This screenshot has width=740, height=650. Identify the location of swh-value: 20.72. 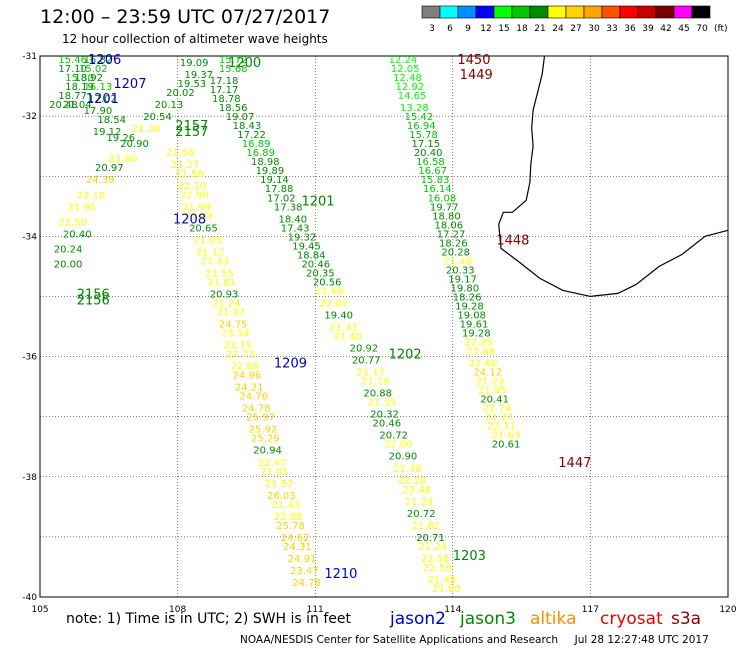
(421, 514).